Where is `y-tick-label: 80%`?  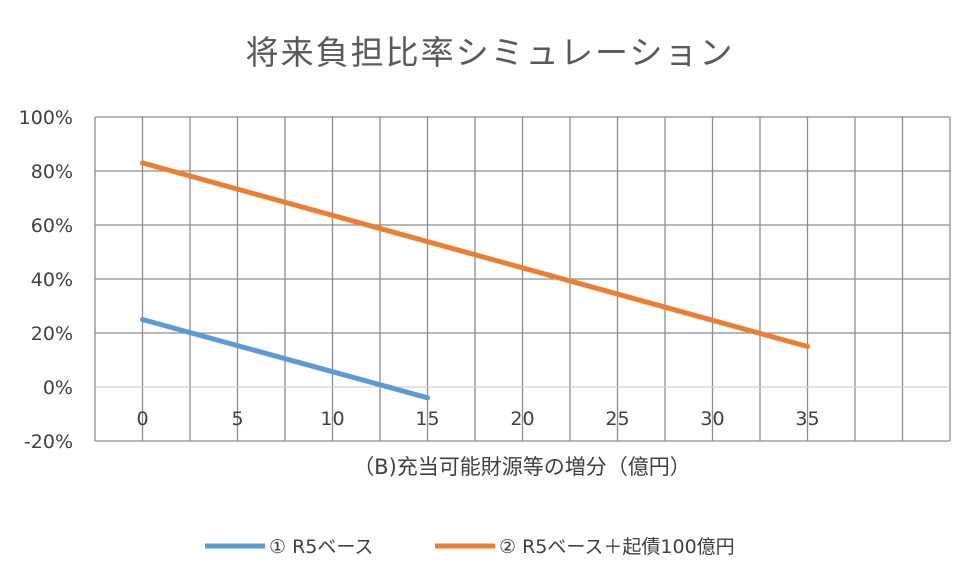
y-tick-label: 80% is located at coordinates (52, 172).